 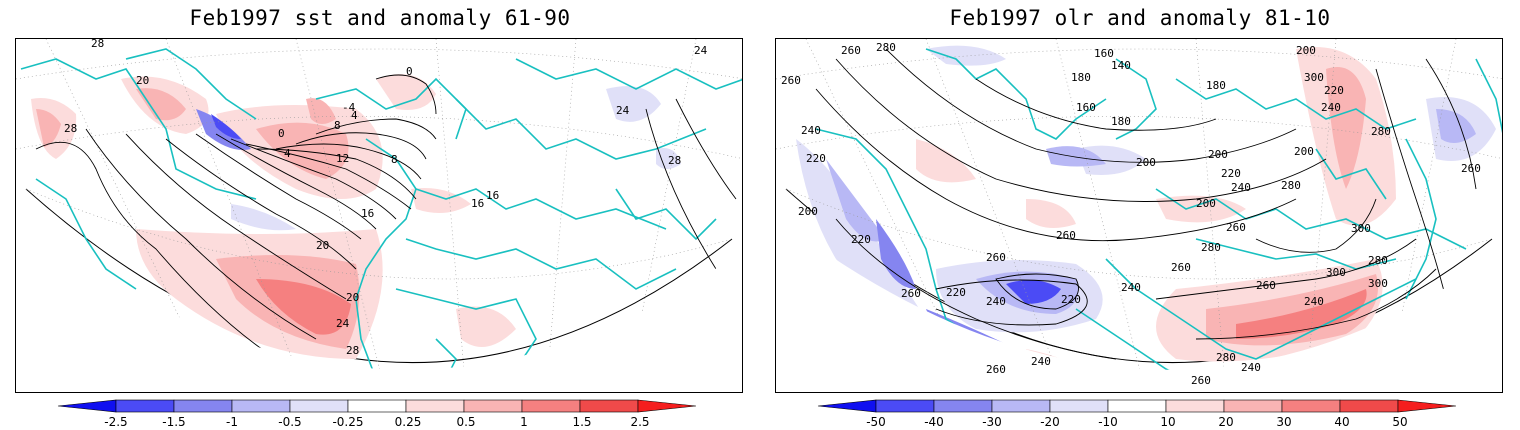 I want to click on colorbar-tick: 40, so click(x=1341, y=422).